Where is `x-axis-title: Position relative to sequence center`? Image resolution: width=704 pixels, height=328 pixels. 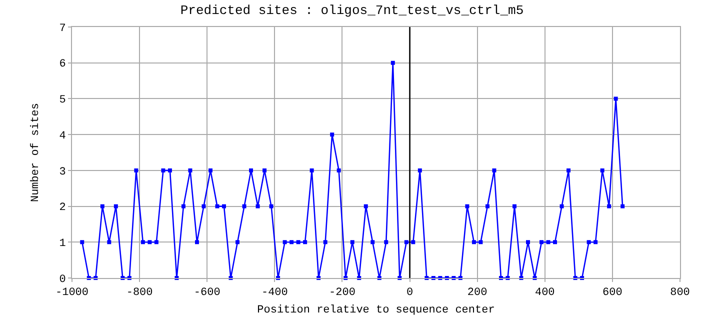 x-axis-title: Position relative to sequence center is located at coordinates (376, 310).